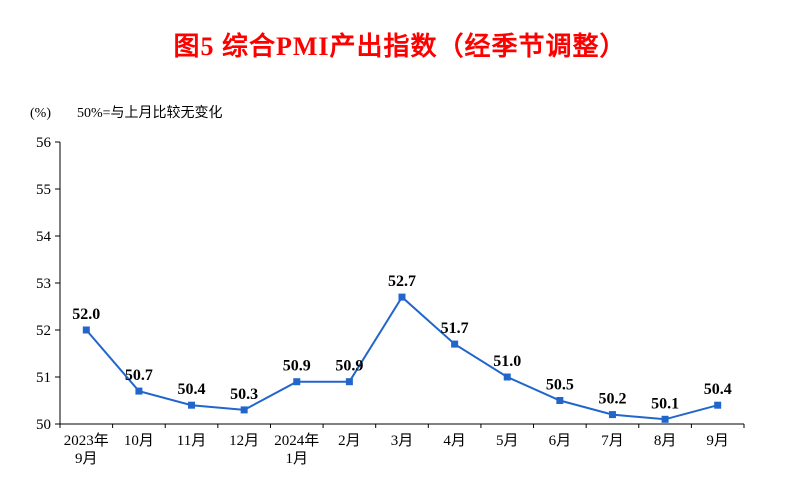 The width and height of the screenshot is (800, 499). I want to click on data-point-label: 52.7, so click(402, 281).